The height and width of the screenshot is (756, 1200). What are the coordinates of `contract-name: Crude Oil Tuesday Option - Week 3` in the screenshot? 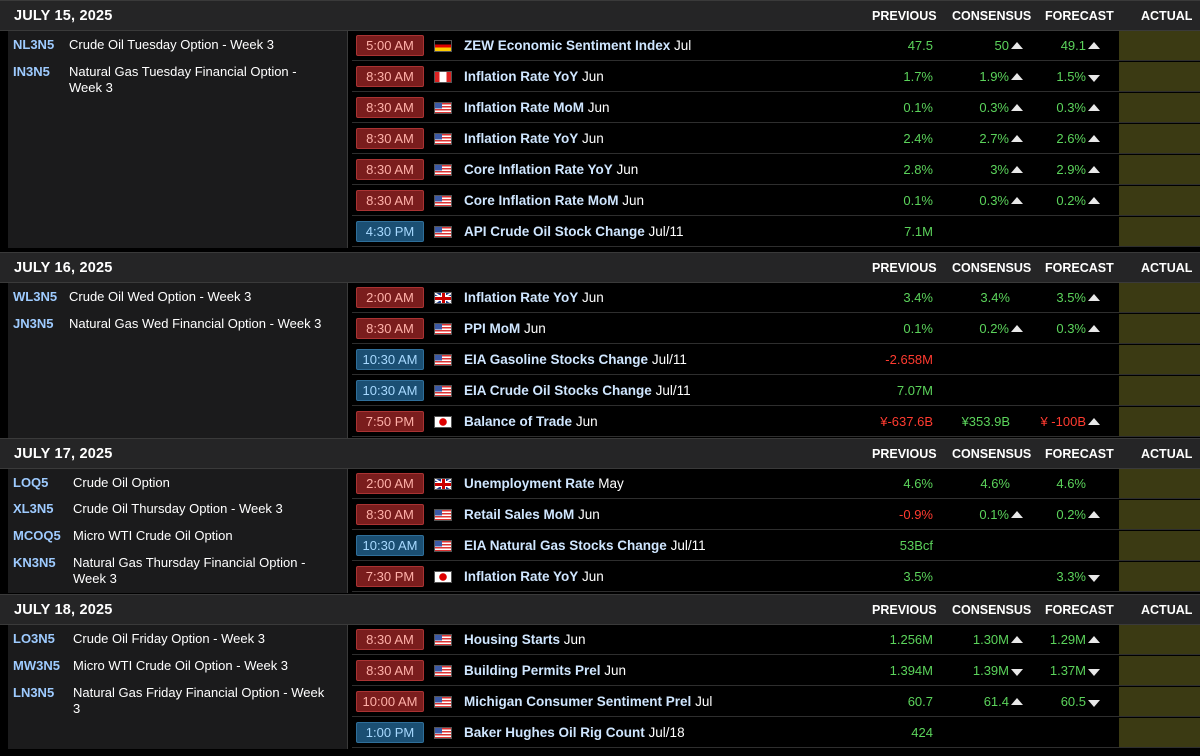 It's located at (171, 44).